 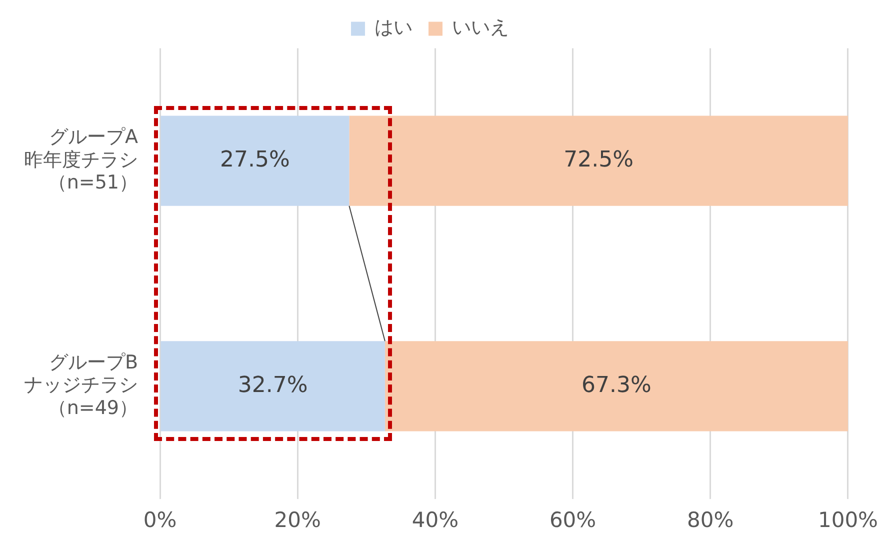 I want to click on x-tick-label: 40%, so click(x=435, y=520).